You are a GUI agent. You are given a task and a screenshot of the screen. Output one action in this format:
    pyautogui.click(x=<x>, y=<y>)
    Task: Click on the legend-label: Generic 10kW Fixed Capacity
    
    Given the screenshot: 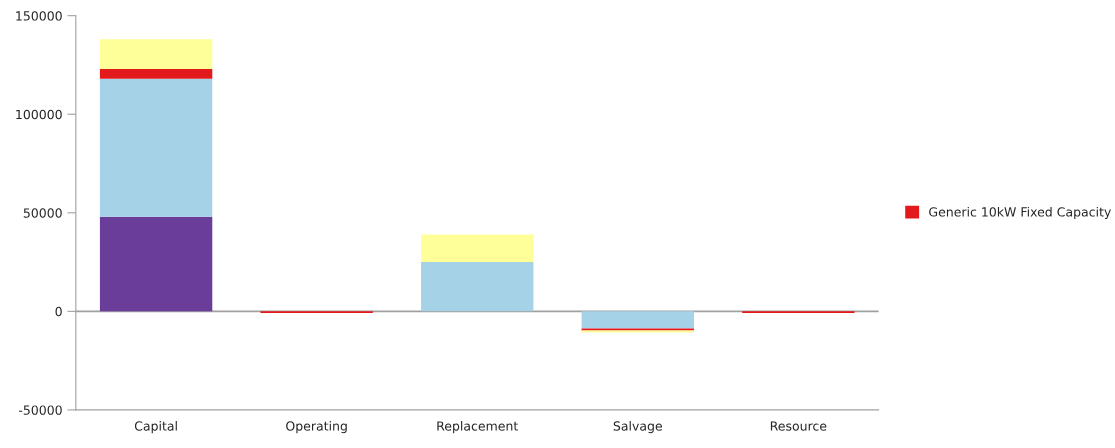 What is the action you would take?
    pyautogui.click(x=1020, y=213)
    